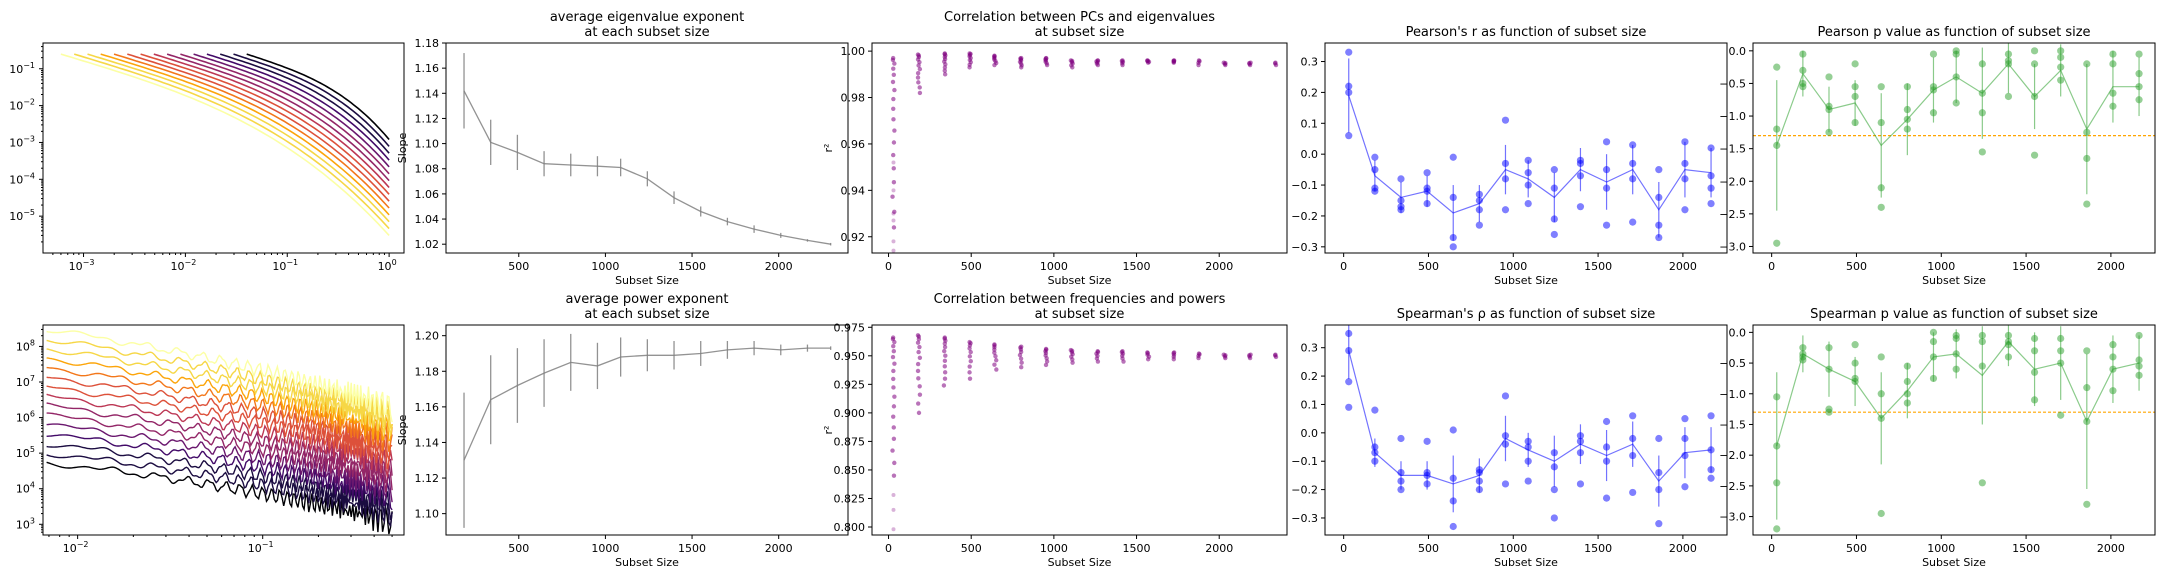  What do you see at coordinates (25, 488) in the screenshot?
I see `y-tick-label: 104` at bounding box center [25, 488].